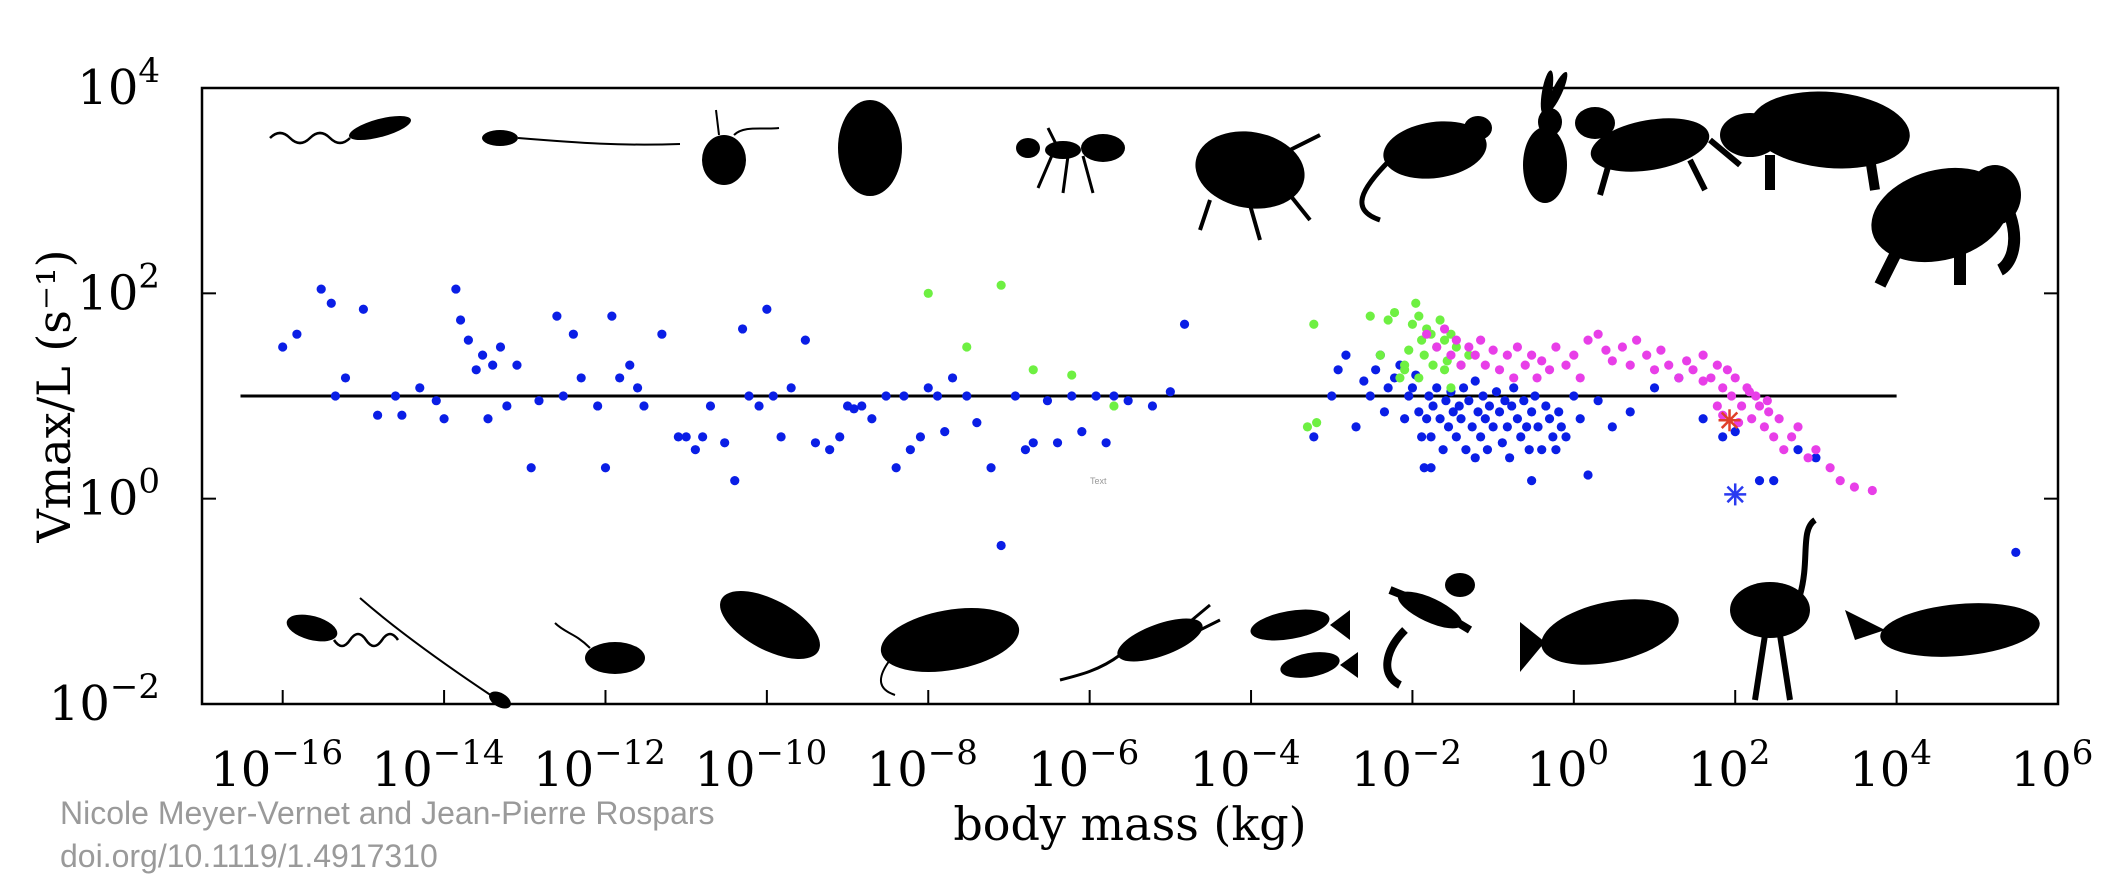 This screenshot has height=896, width=2118. Describe the element at coordinates (1946, 226) in the screenshot. I see `elephant-icon` at that location.